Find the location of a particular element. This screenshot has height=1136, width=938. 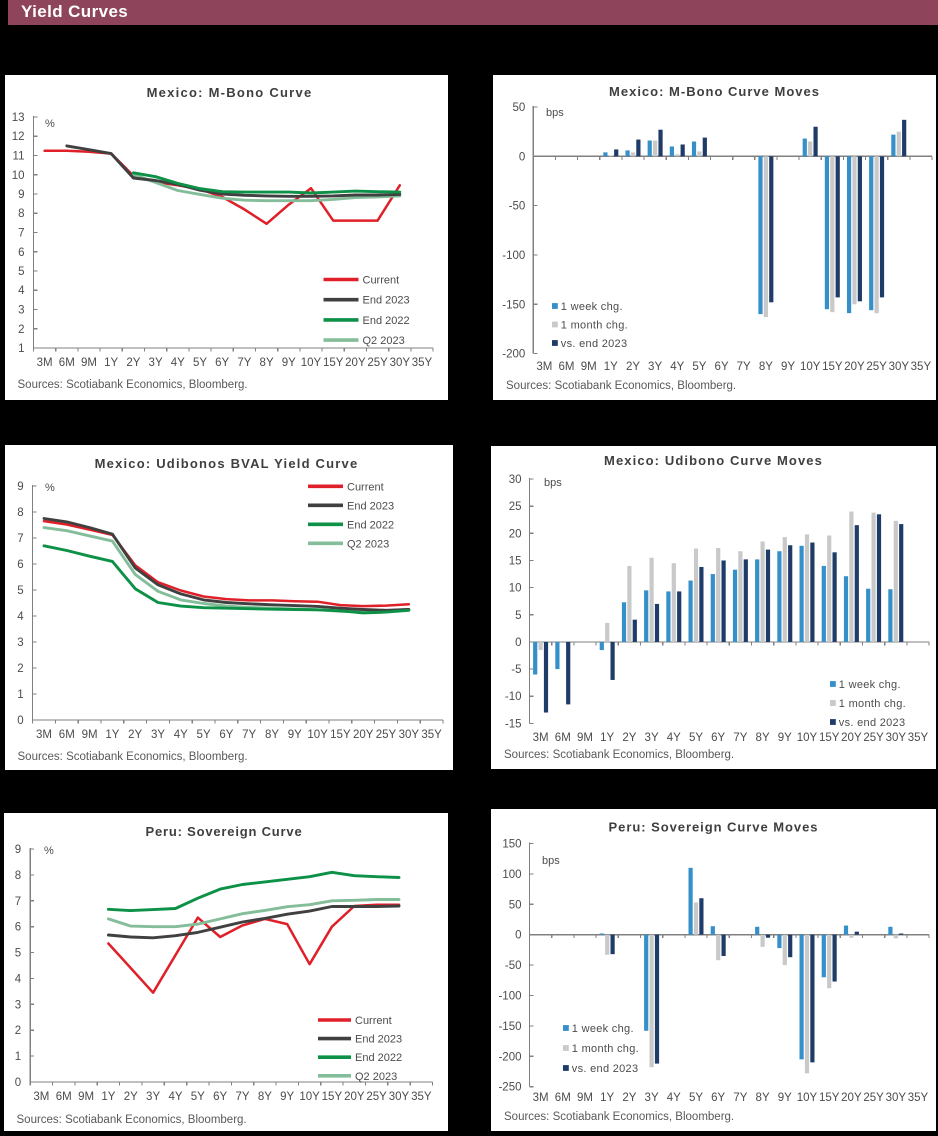

svg-text: Current is located at coordinates (381, 281).